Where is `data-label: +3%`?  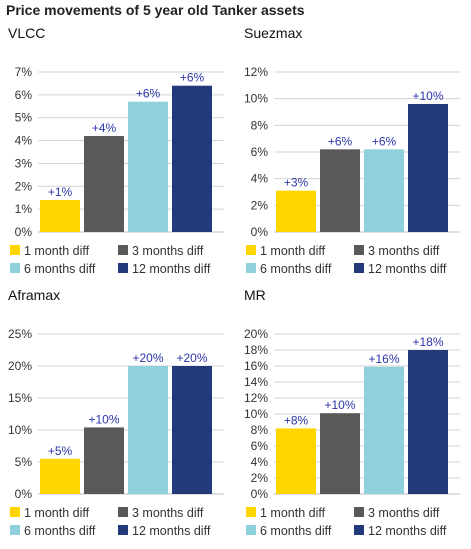 data-label: +3% is located at coordinates (296, 183).